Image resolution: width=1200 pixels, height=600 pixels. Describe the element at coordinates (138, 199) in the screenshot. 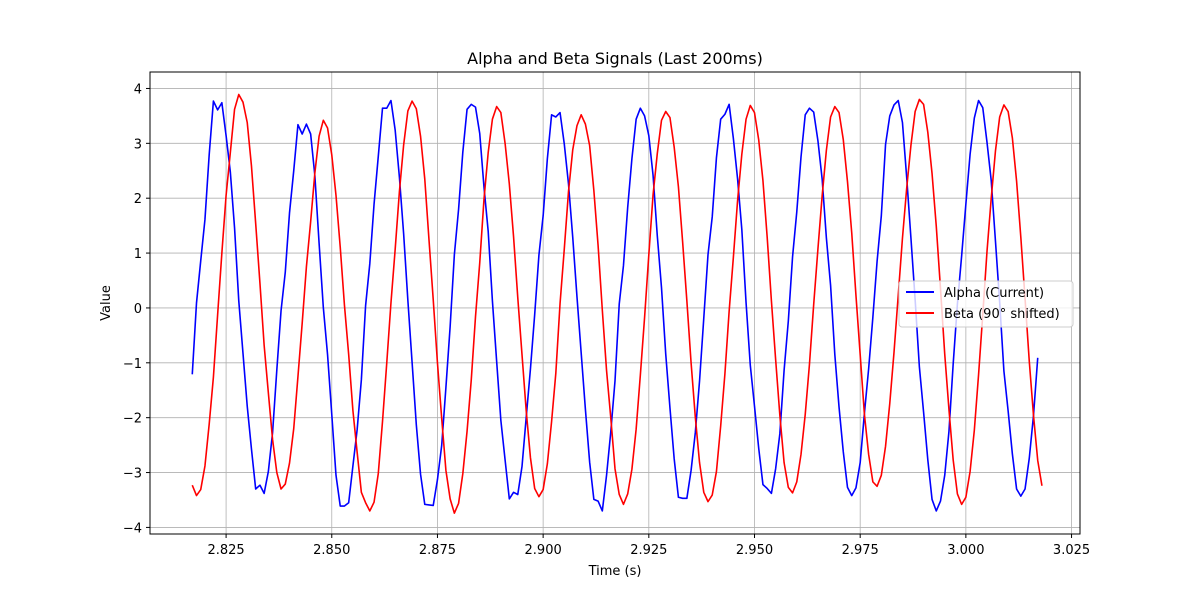

I see `y-tick-label: 2` at that location.